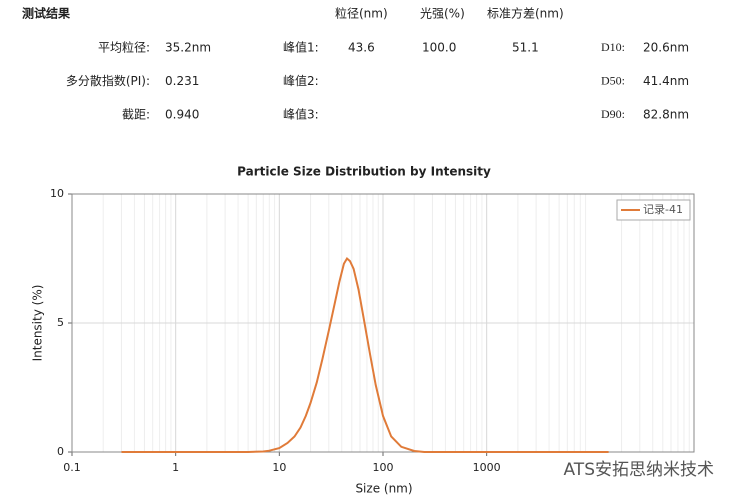 The width and height of the screenshot is (734, 504). I want to click on x-tick-label: 10, so click(279, 467).